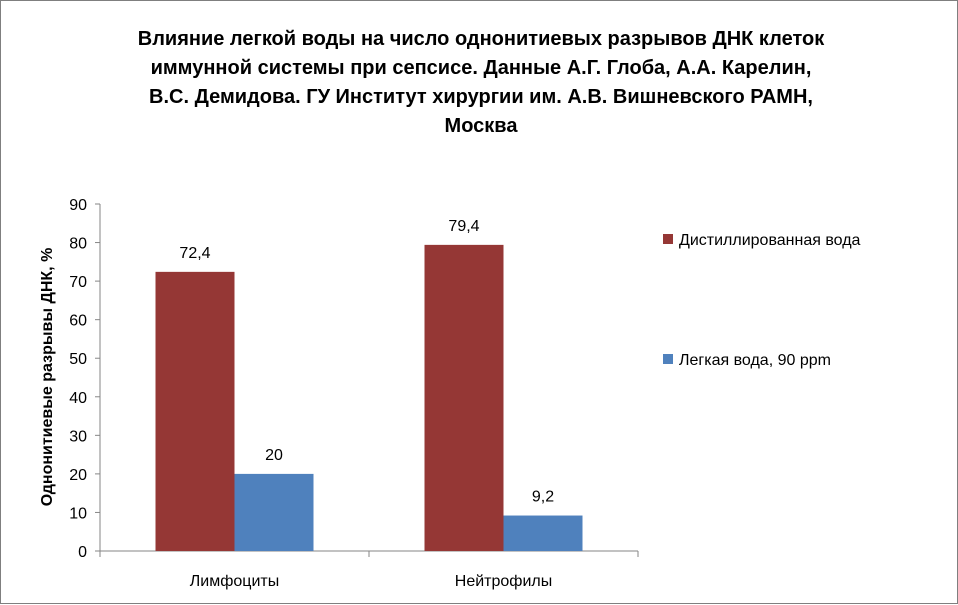  I want to click on bar-data-label: 9,2, so click(543, 497).